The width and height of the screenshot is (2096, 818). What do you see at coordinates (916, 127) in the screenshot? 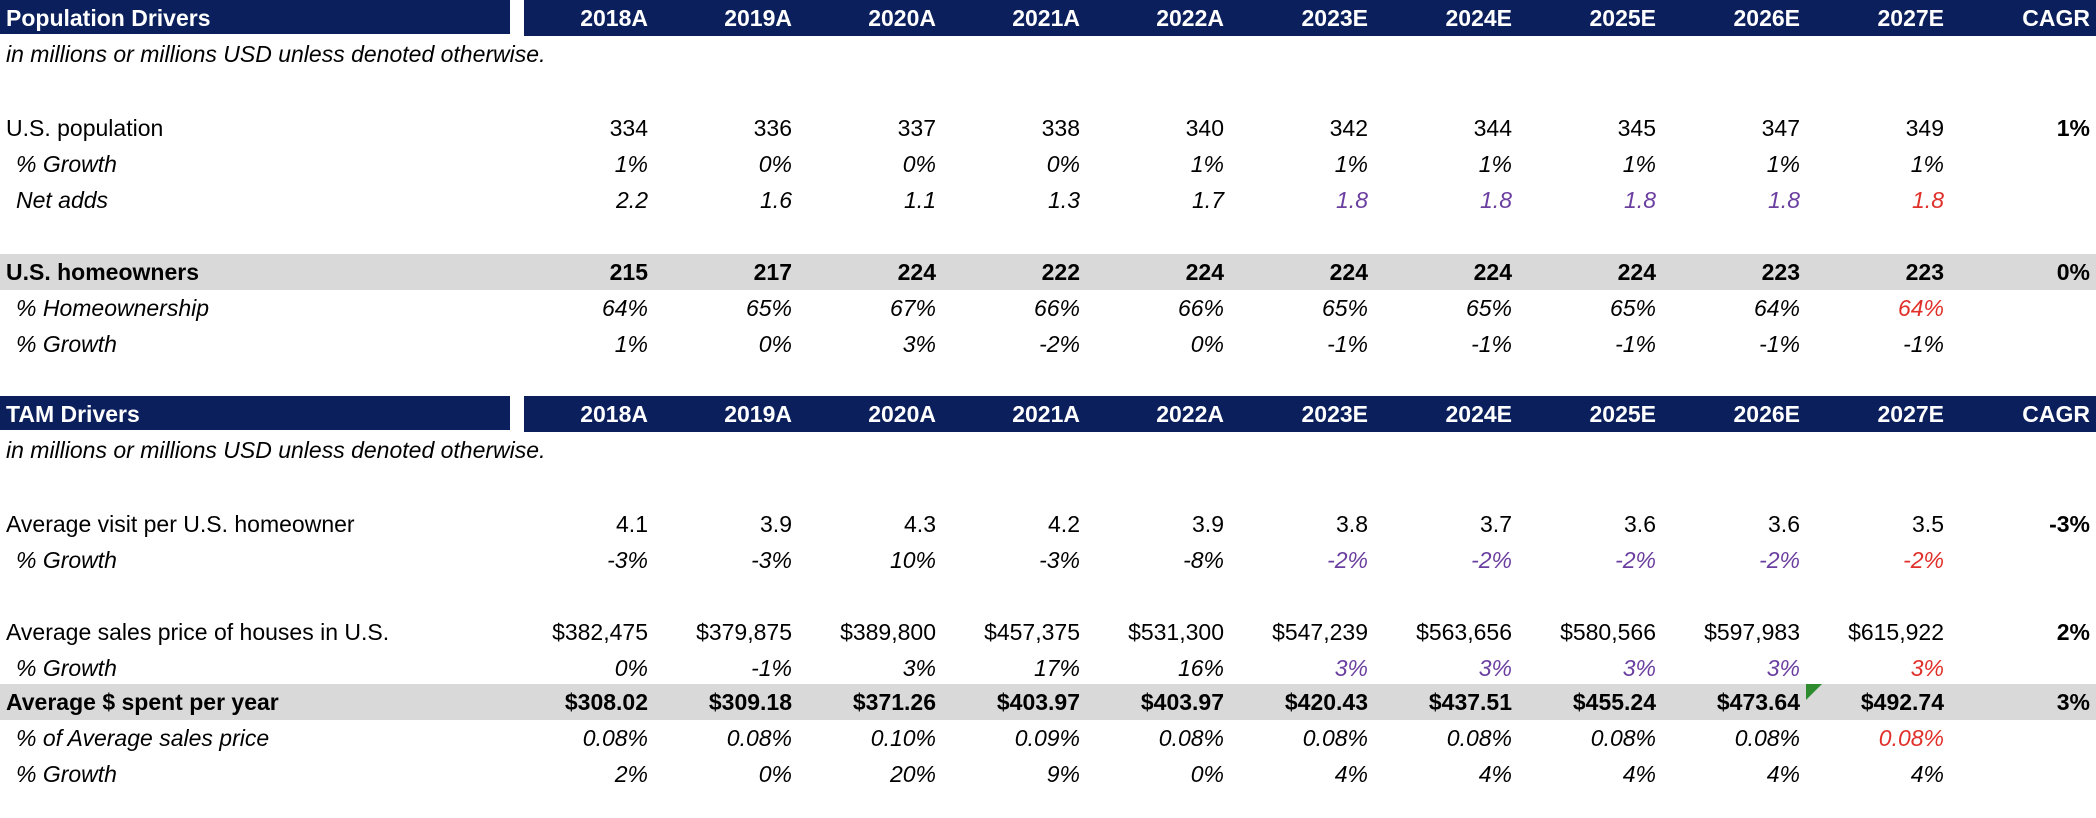
I see `value-cell: 337` at bounding box center [916, 127].